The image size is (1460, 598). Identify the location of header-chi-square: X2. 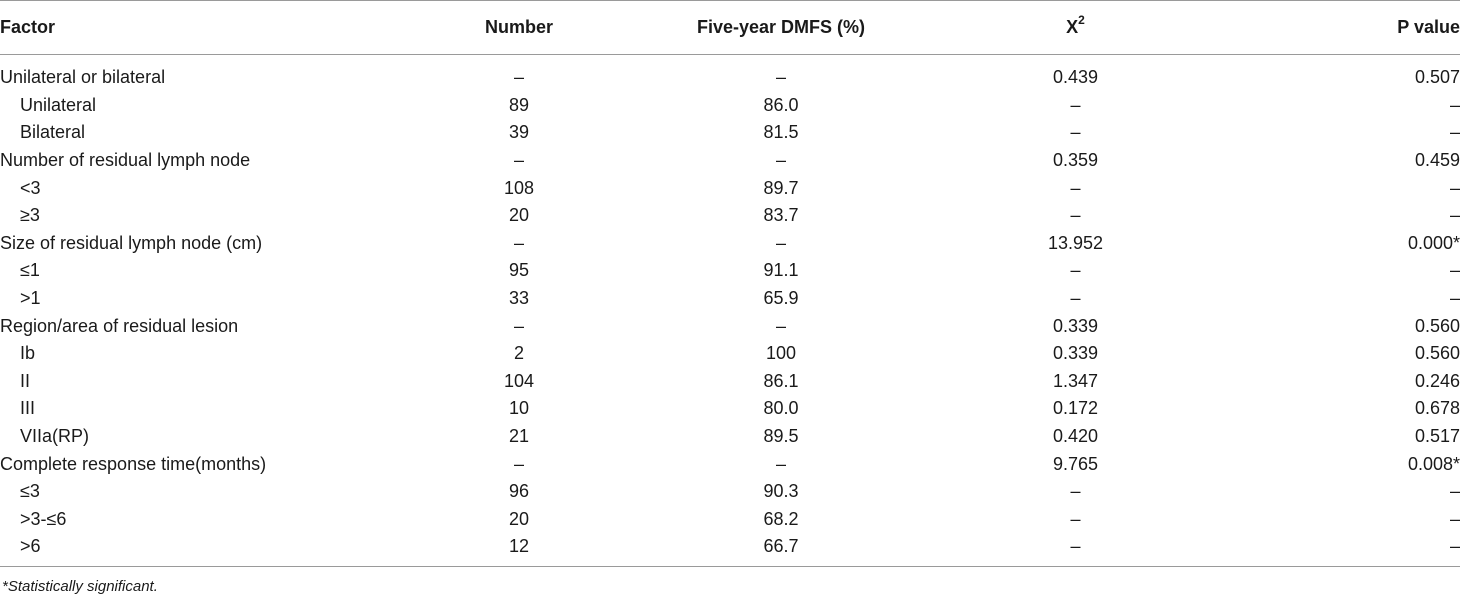
(1075, 27).